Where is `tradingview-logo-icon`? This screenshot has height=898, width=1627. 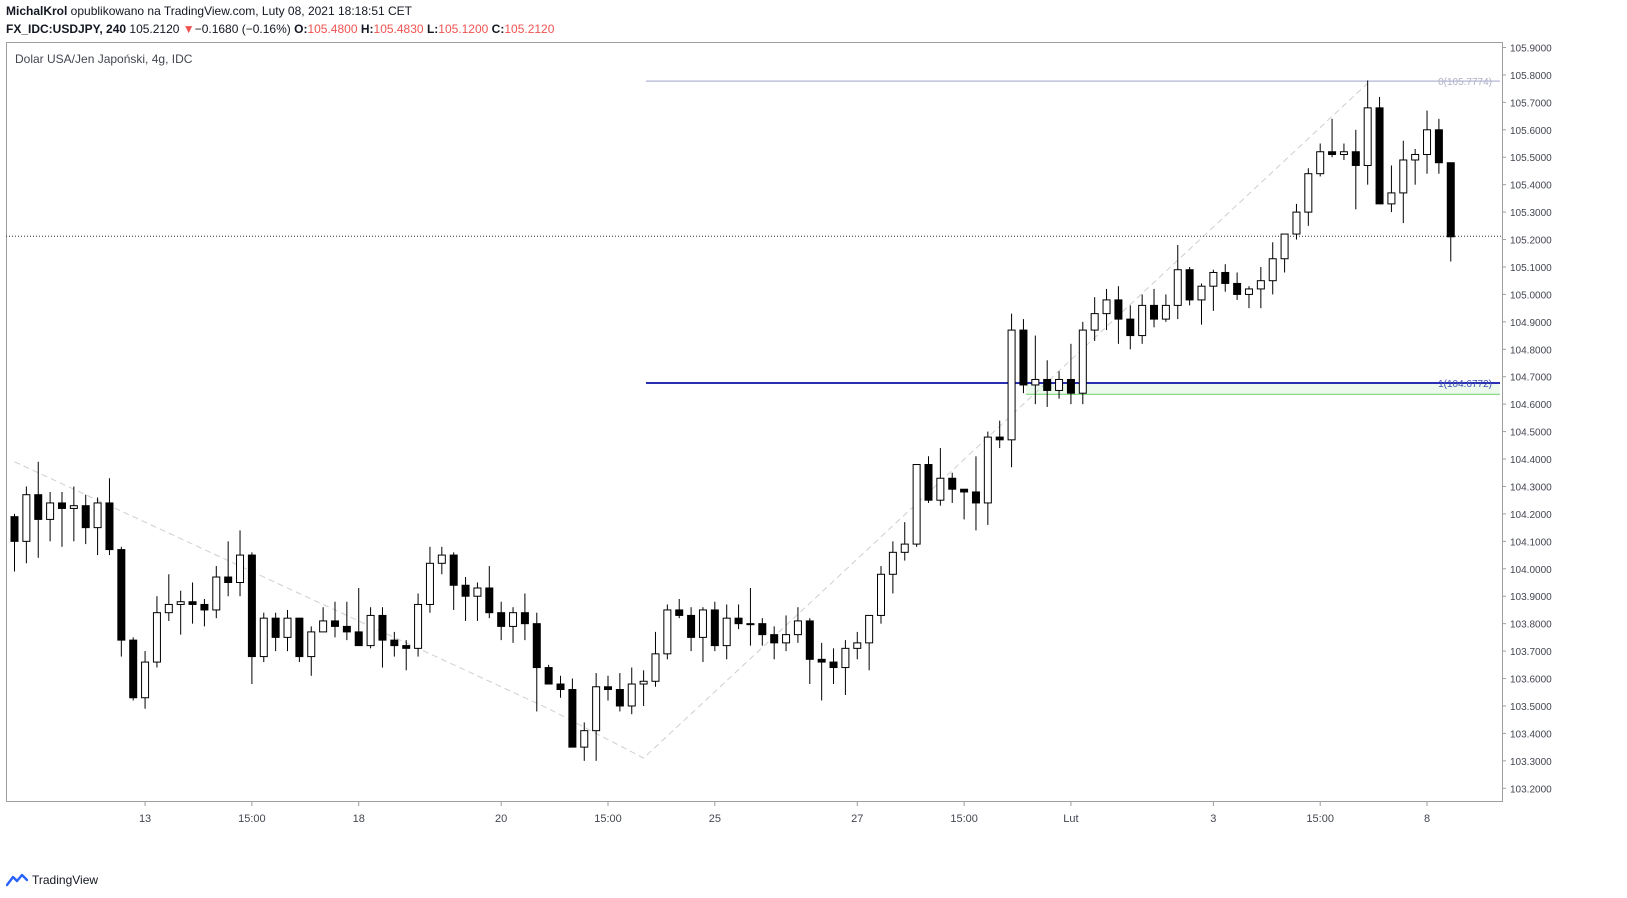 tradingview-logo-icon is located at coordinates (17, 880).